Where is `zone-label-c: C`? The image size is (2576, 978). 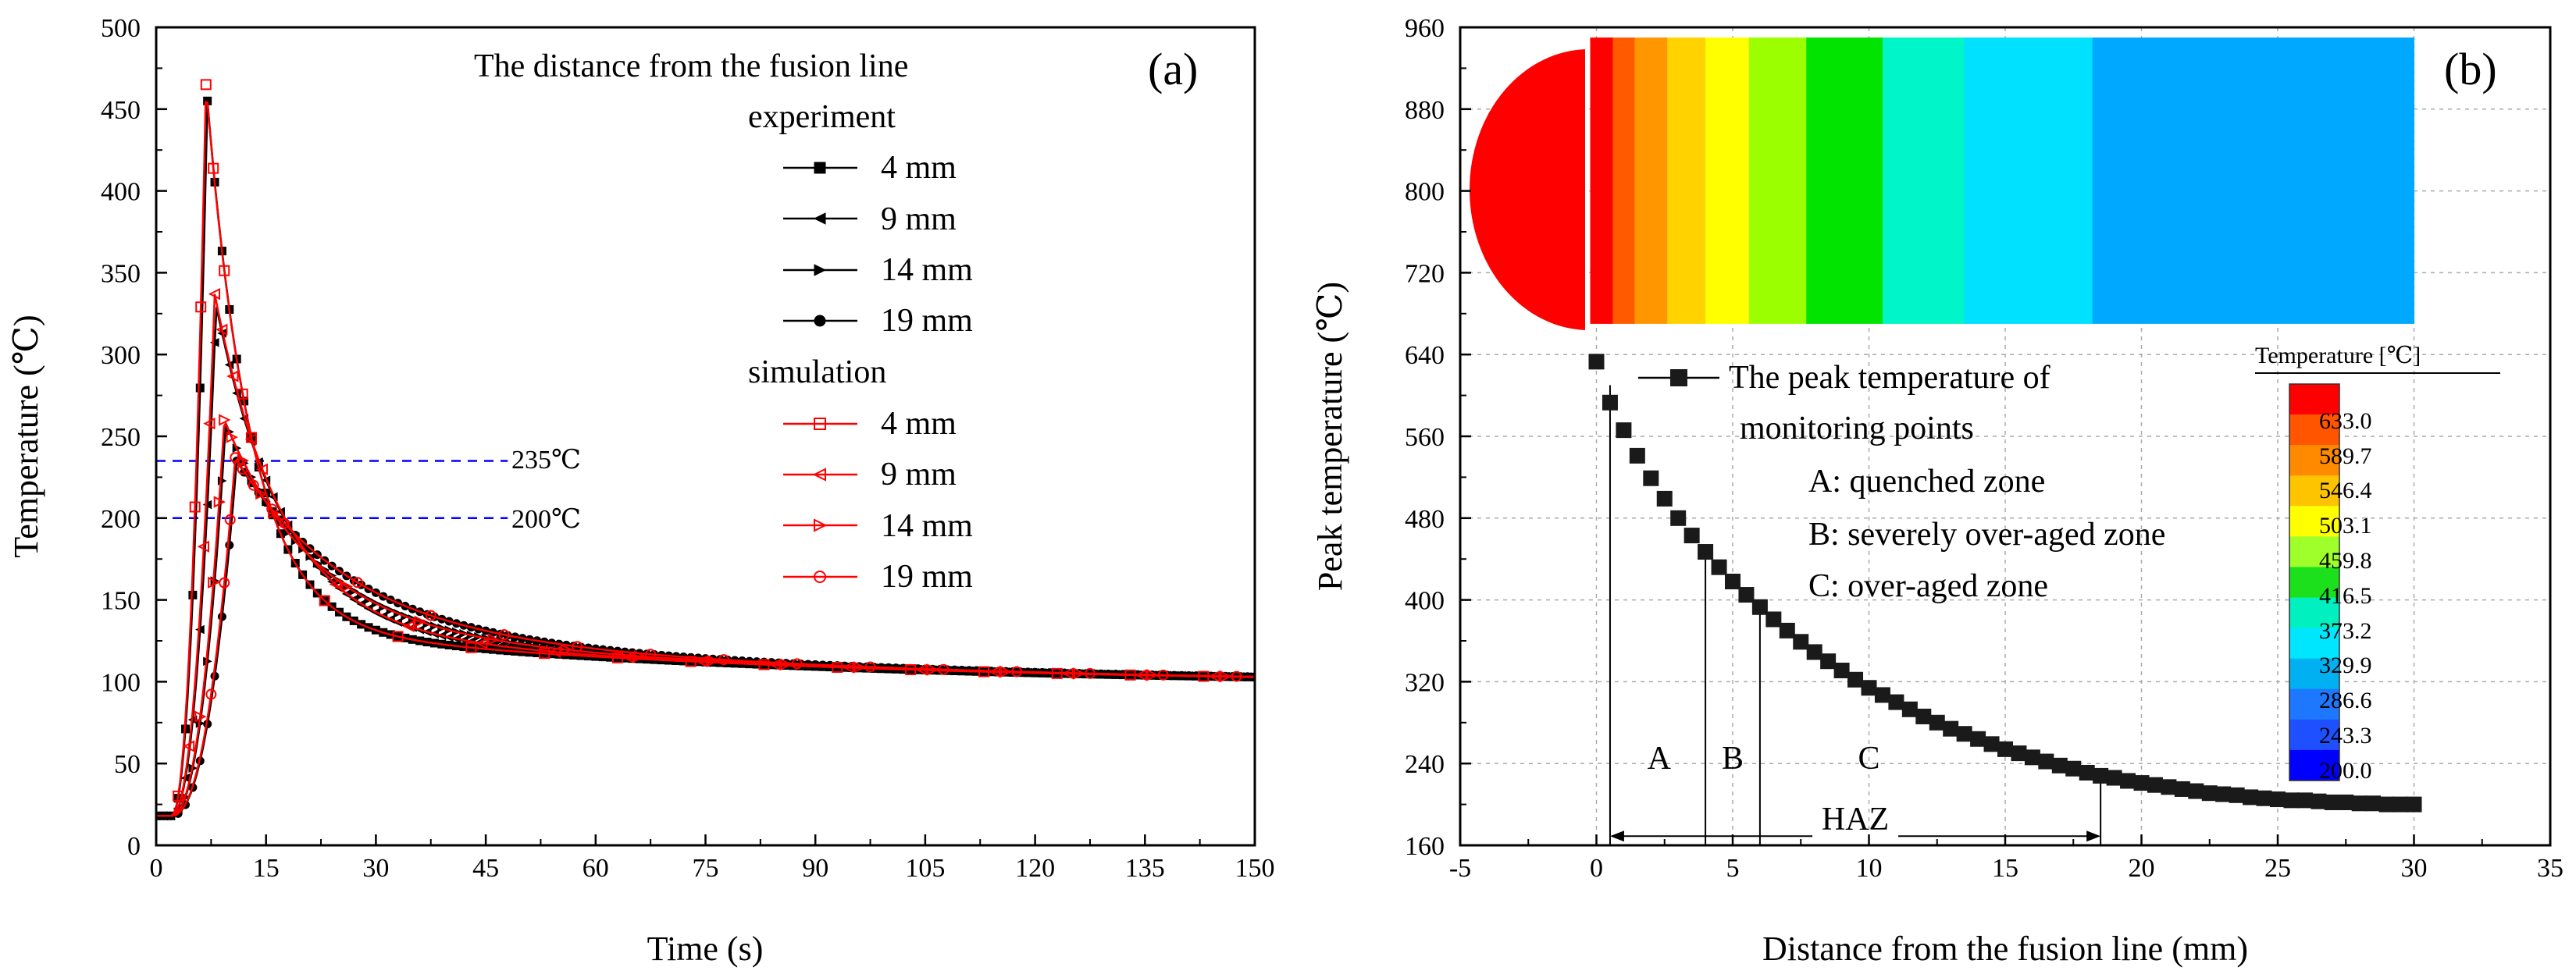 zone-label-c: C is located at coordinates (1869, 759).